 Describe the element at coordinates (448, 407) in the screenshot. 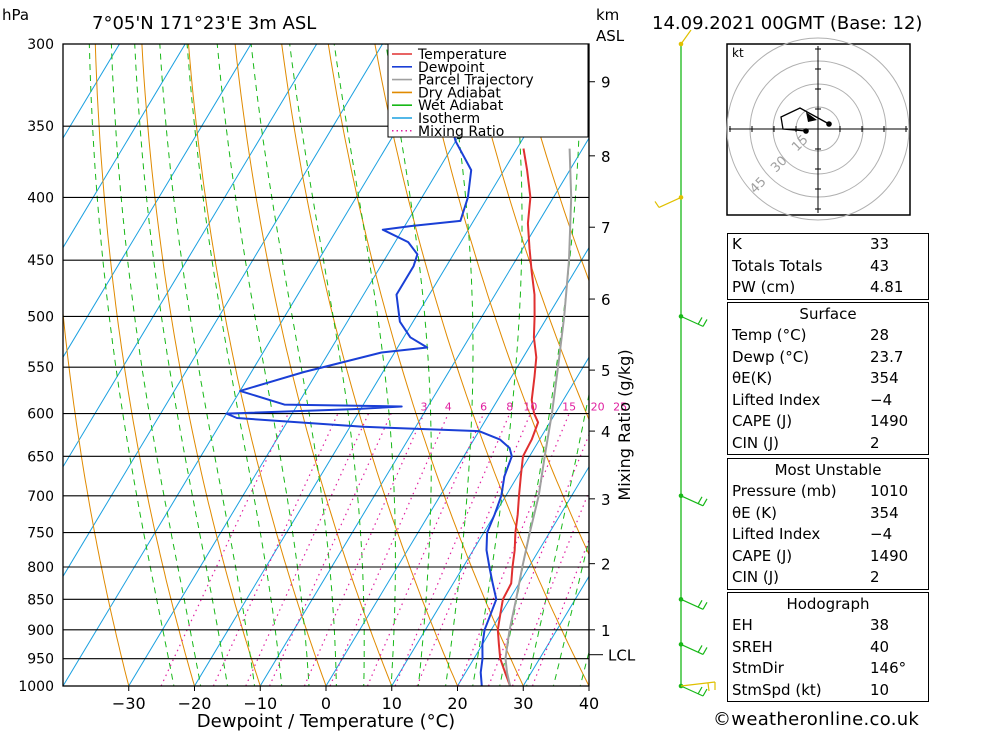

I see `mixing-ratio-label: 4` at that location.